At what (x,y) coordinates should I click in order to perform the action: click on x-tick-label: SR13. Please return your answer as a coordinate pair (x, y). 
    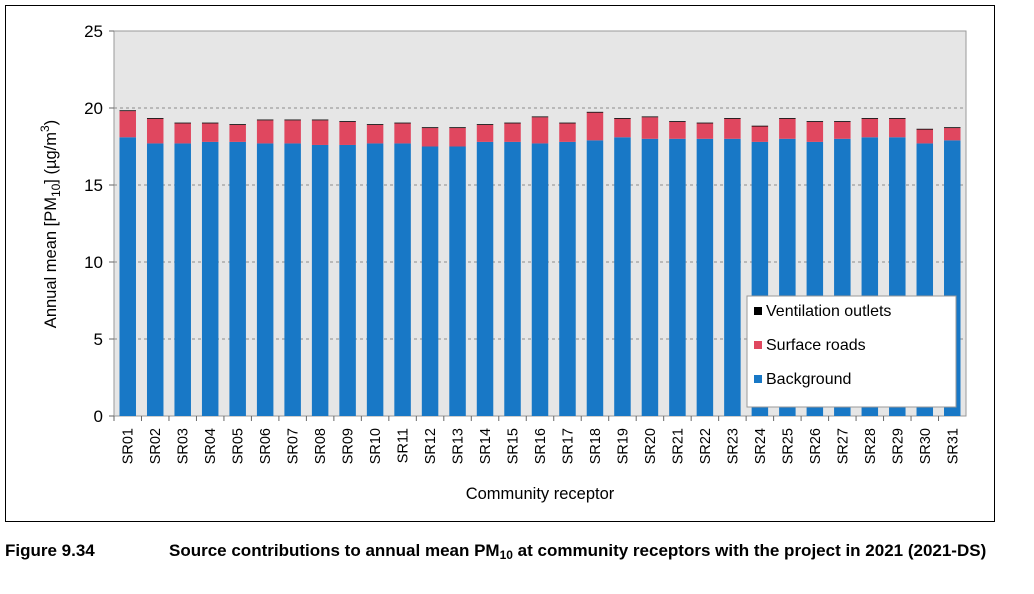
    Looking at the image, I should click on (459, 446).